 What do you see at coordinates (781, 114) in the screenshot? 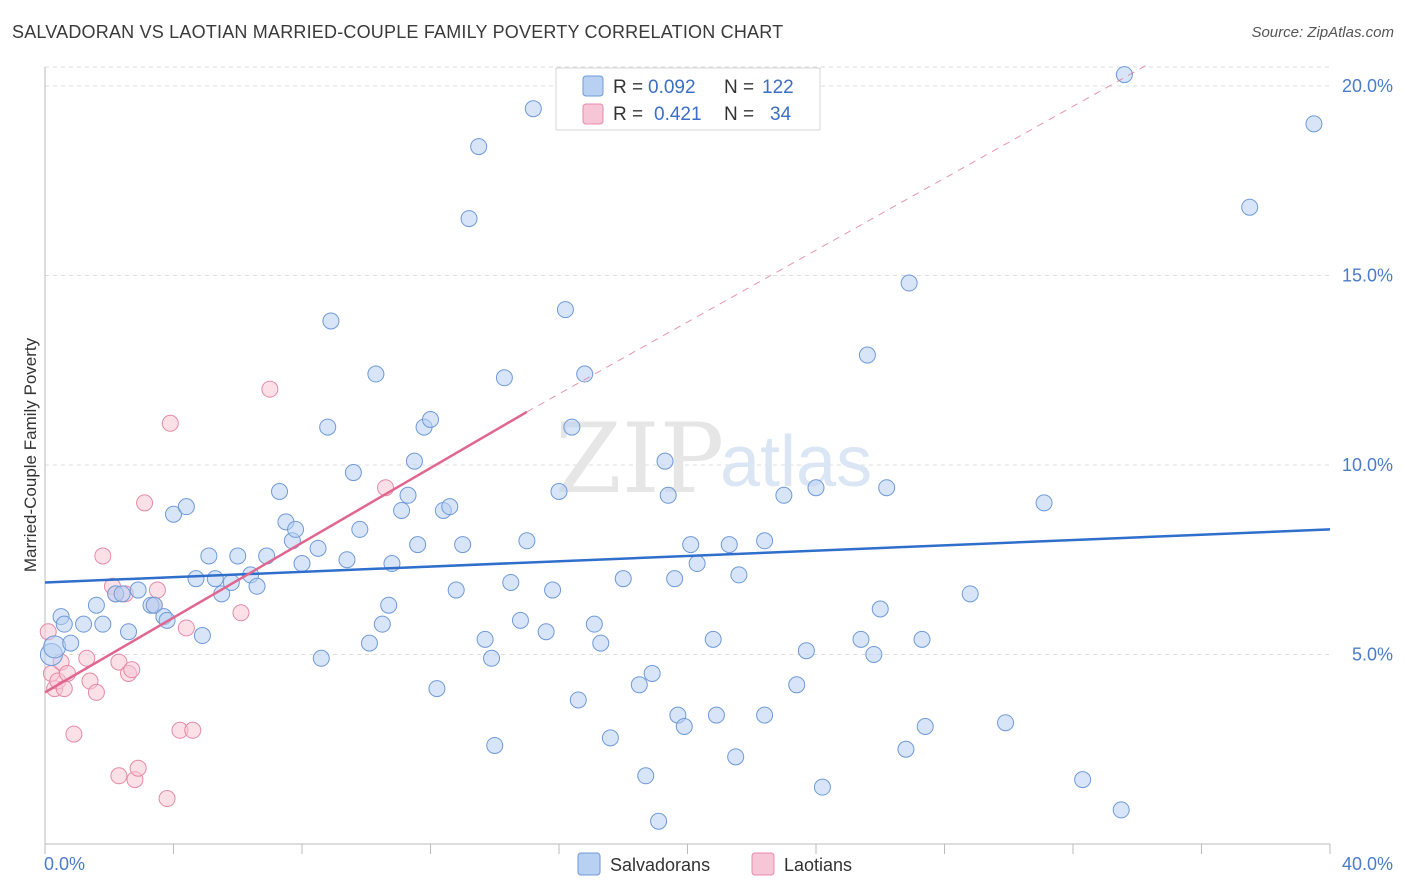
I see `legend-n-value-laotians: 34` at bounding box center [781, 114].